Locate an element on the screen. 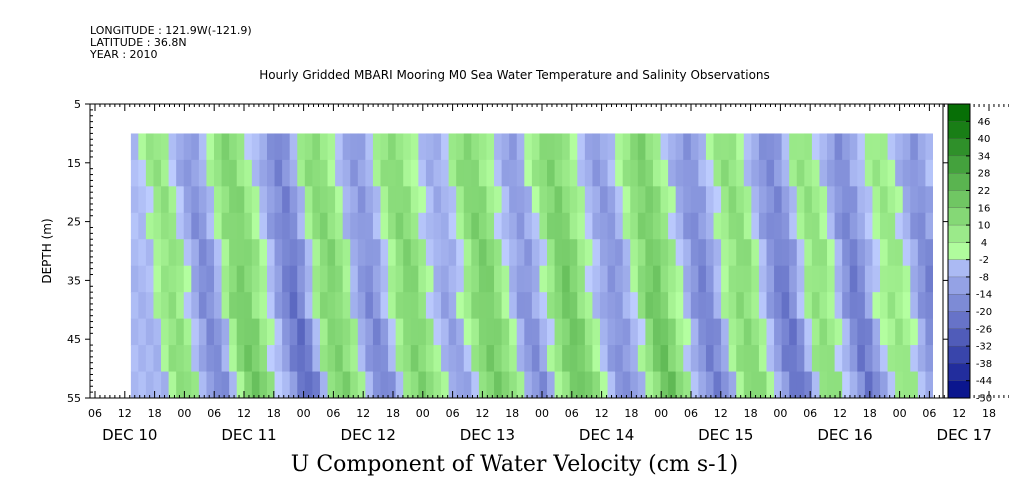  x-tick-label: 12 is located at coordinates (959, 413).